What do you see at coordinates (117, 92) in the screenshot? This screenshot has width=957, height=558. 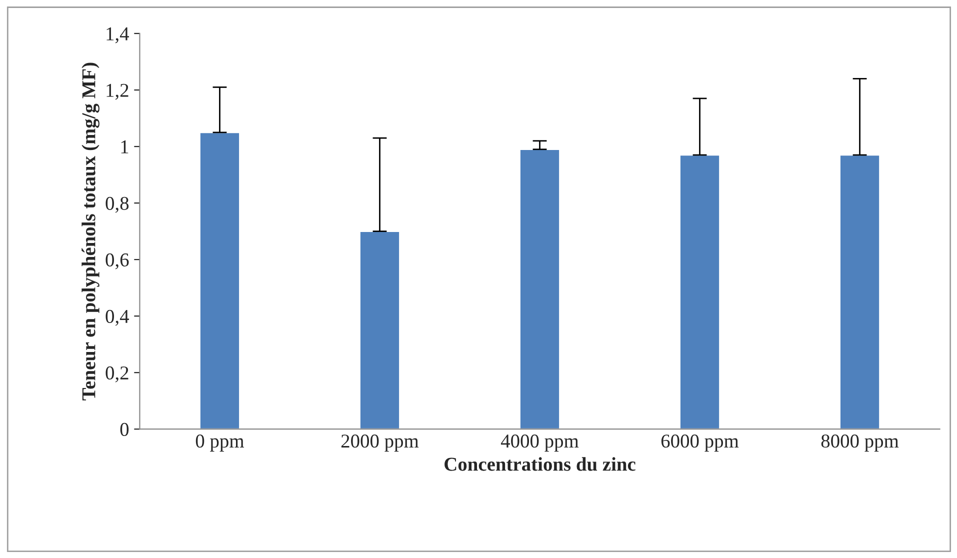 I see `y-tick-label: 1,2` at bounding box center [117, 92].